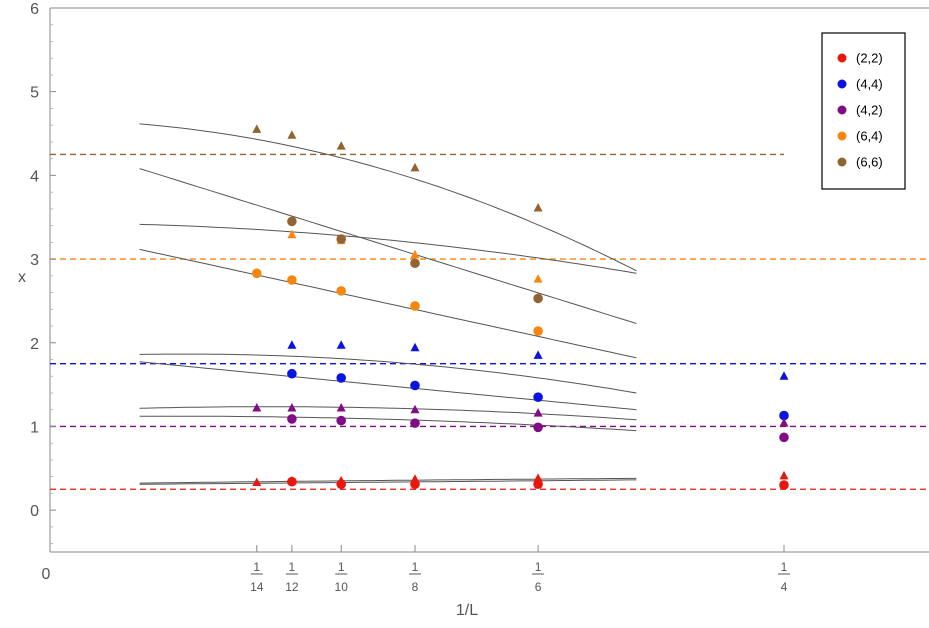 Image resolution: width=929 pixels, height=628 pixels. I want to click on x-origin-label: 0, so click(46, 574).